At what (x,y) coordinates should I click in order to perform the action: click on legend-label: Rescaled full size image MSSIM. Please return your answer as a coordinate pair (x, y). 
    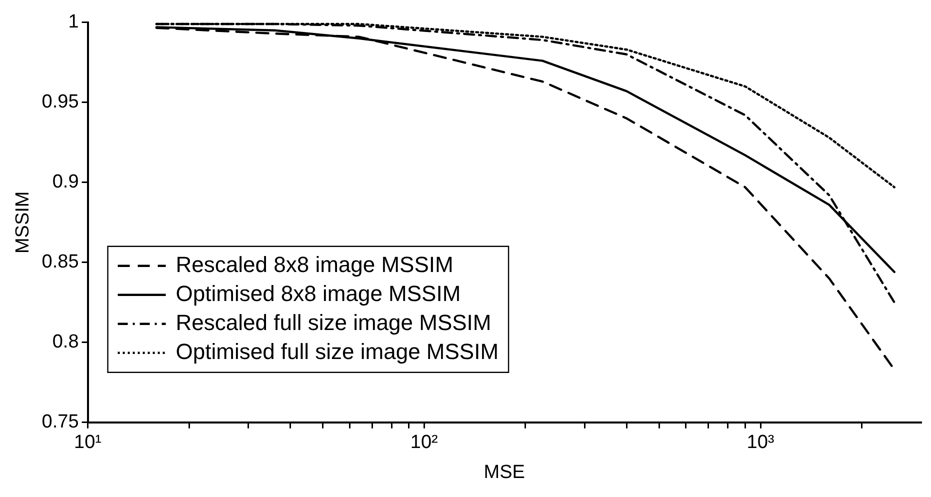
    Looking at the image, I should click on (334, 322).